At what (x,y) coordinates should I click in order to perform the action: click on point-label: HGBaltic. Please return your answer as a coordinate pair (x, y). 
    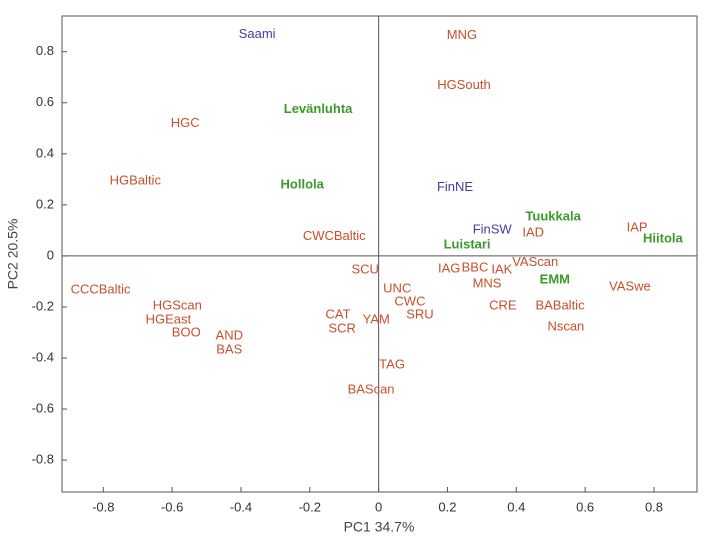
    Looking at the image, I should click on (136, 179).